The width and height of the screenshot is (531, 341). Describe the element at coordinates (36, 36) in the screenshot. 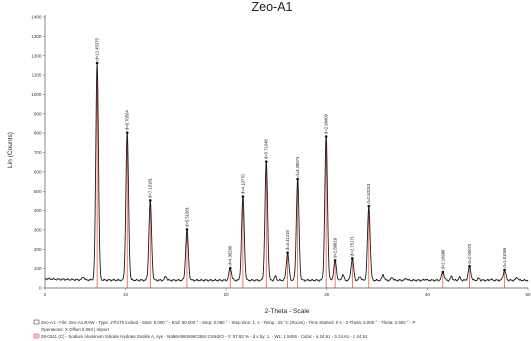

I see `y-tick-label: 1300` at that location.